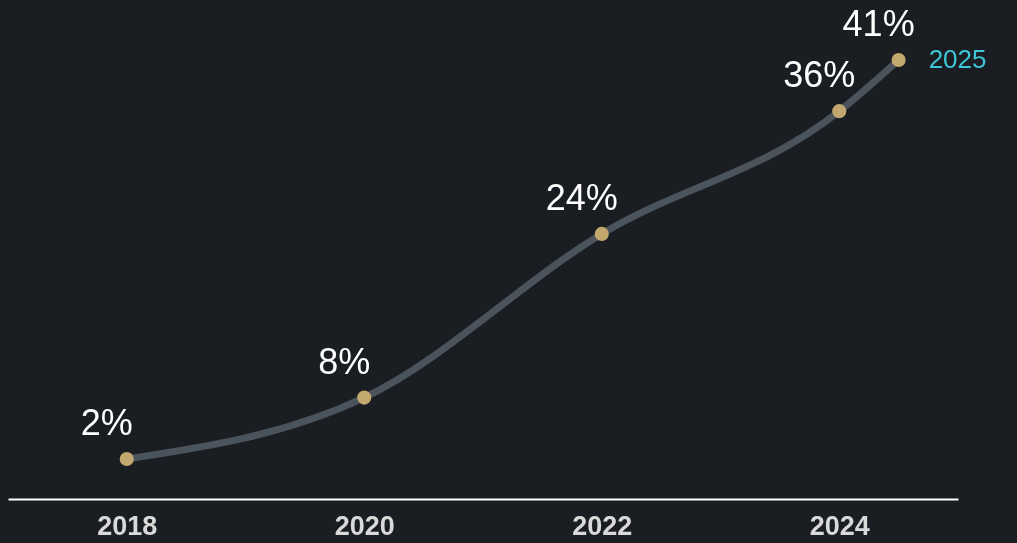 The image size is (1017, 543). Describe the element at coordinates (127, 525) in the screenshot. I see `x-tick-label: 2018` at that location.